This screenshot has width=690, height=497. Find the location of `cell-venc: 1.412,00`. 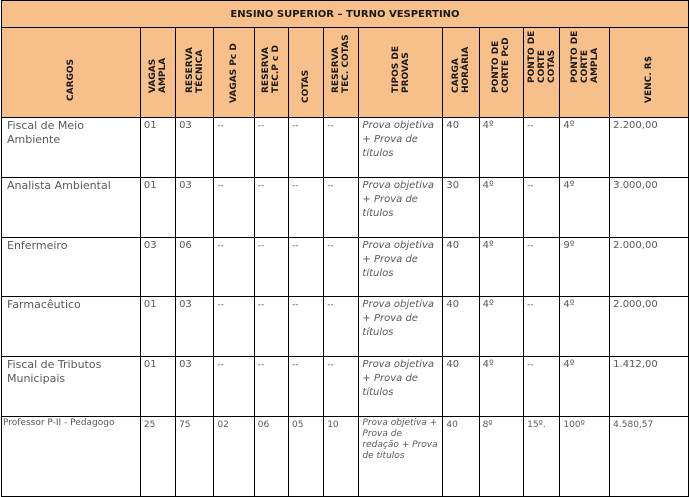

cell-venc: 1.412,00 is located at coordinates (649, 386).